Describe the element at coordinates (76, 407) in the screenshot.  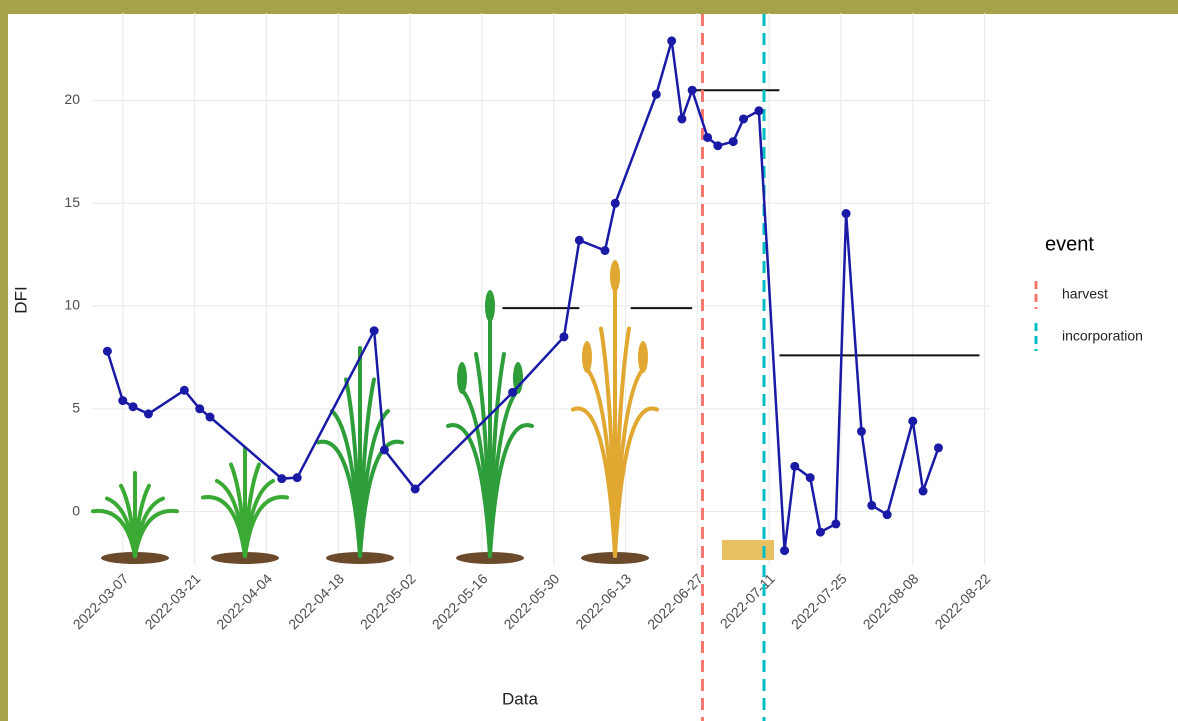
I see `y-tick-label: 5` at that location.